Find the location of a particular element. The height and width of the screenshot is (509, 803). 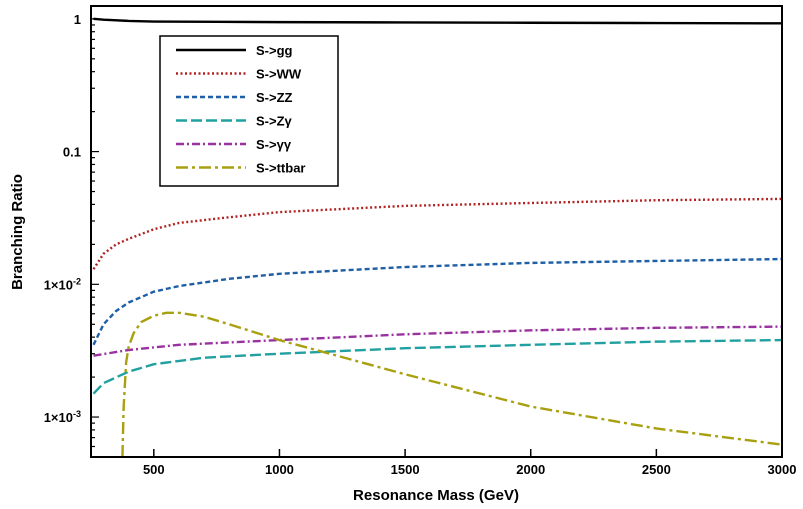

x-tick-label: 2500 is located at coordinates (656, 469).